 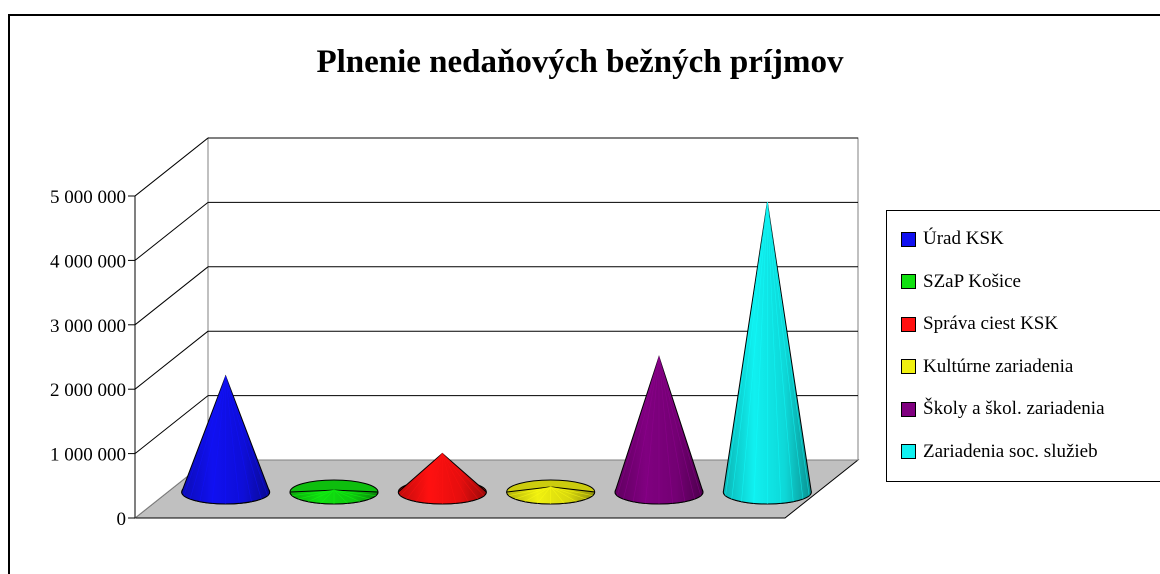 What do you see at coordinates (122, 519) in the screenshot?
I see `y-tick-label: 0` at bounding box center [122, 519].